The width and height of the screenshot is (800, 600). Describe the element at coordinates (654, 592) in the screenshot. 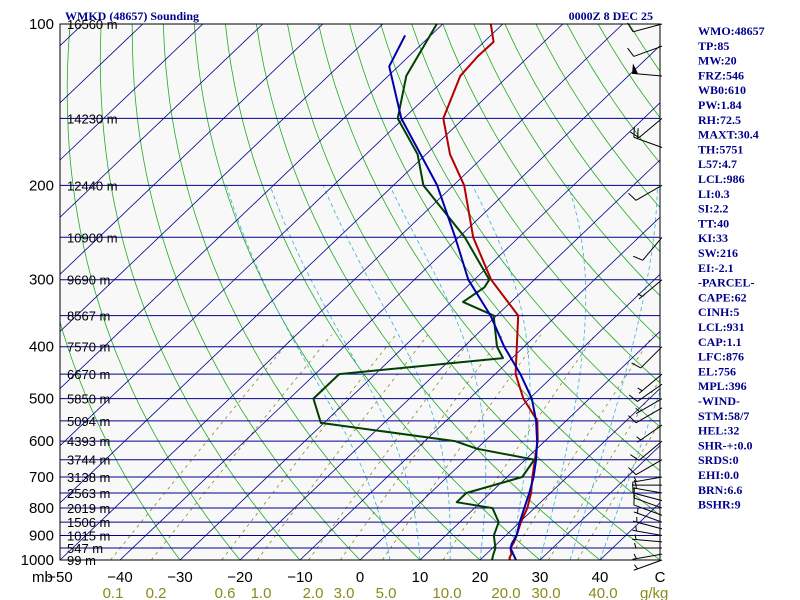

I see `mixing-ratio-unit: g/kg` at that location.